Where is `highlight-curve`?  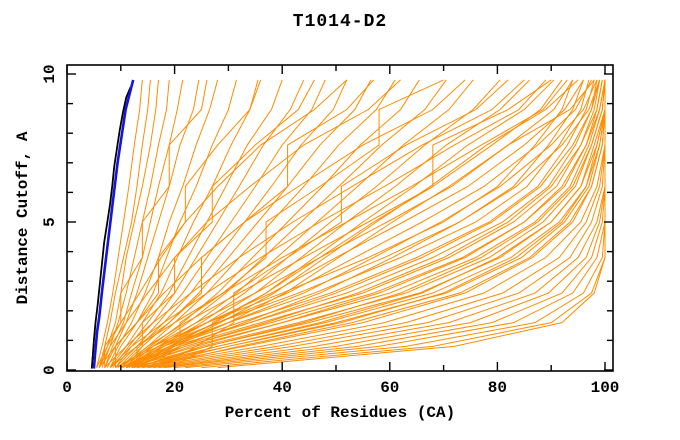
highlight-curve is located at coordinates (113, 224).